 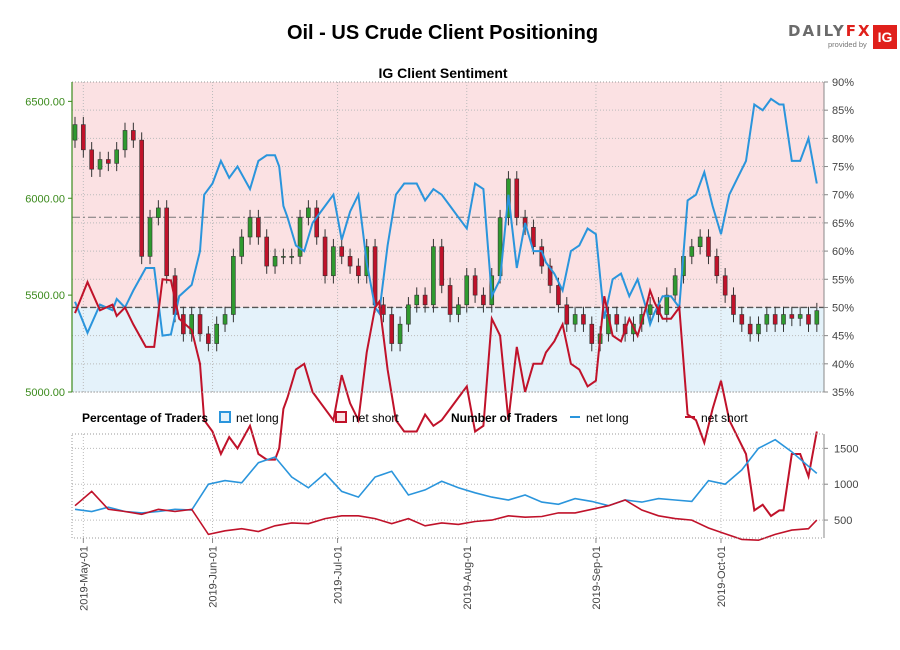 I want to click on panel-title: IG Client Sentiment, so click(x=442, y=73).